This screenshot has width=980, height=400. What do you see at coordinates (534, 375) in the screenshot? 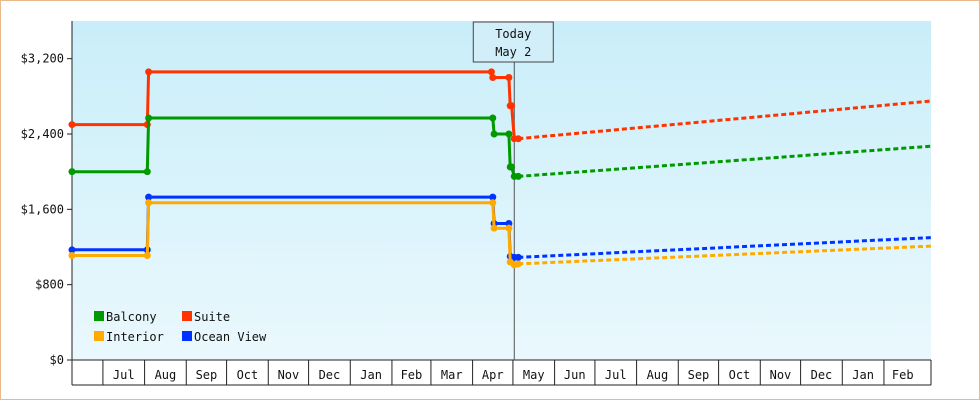
I see `x-tick-label: May` at bounding box center [534, 375].